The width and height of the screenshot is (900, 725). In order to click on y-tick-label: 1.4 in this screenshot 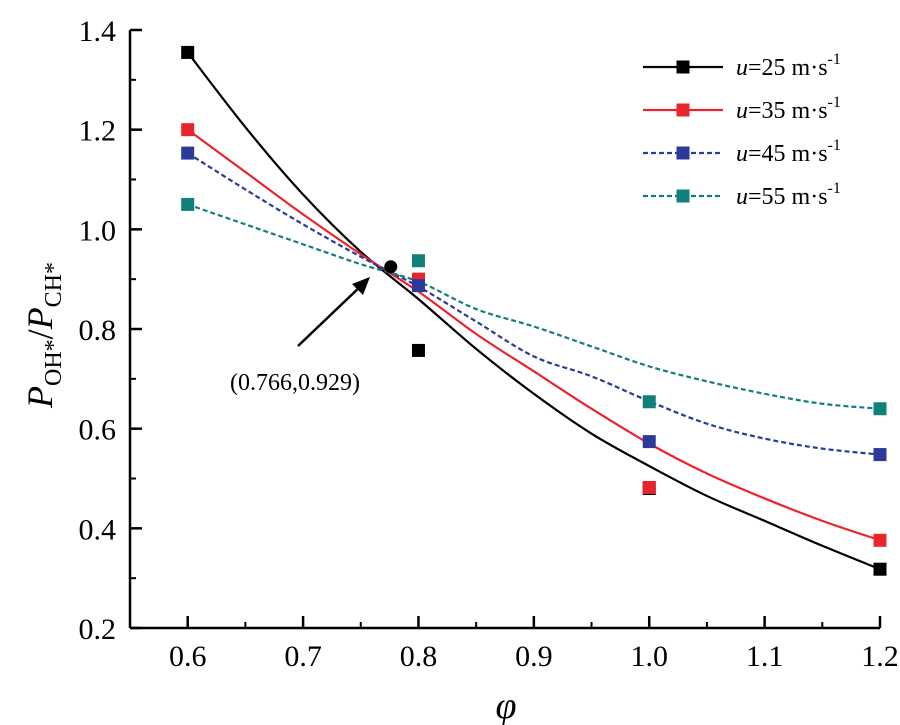, I will do `click(98, 31)`.